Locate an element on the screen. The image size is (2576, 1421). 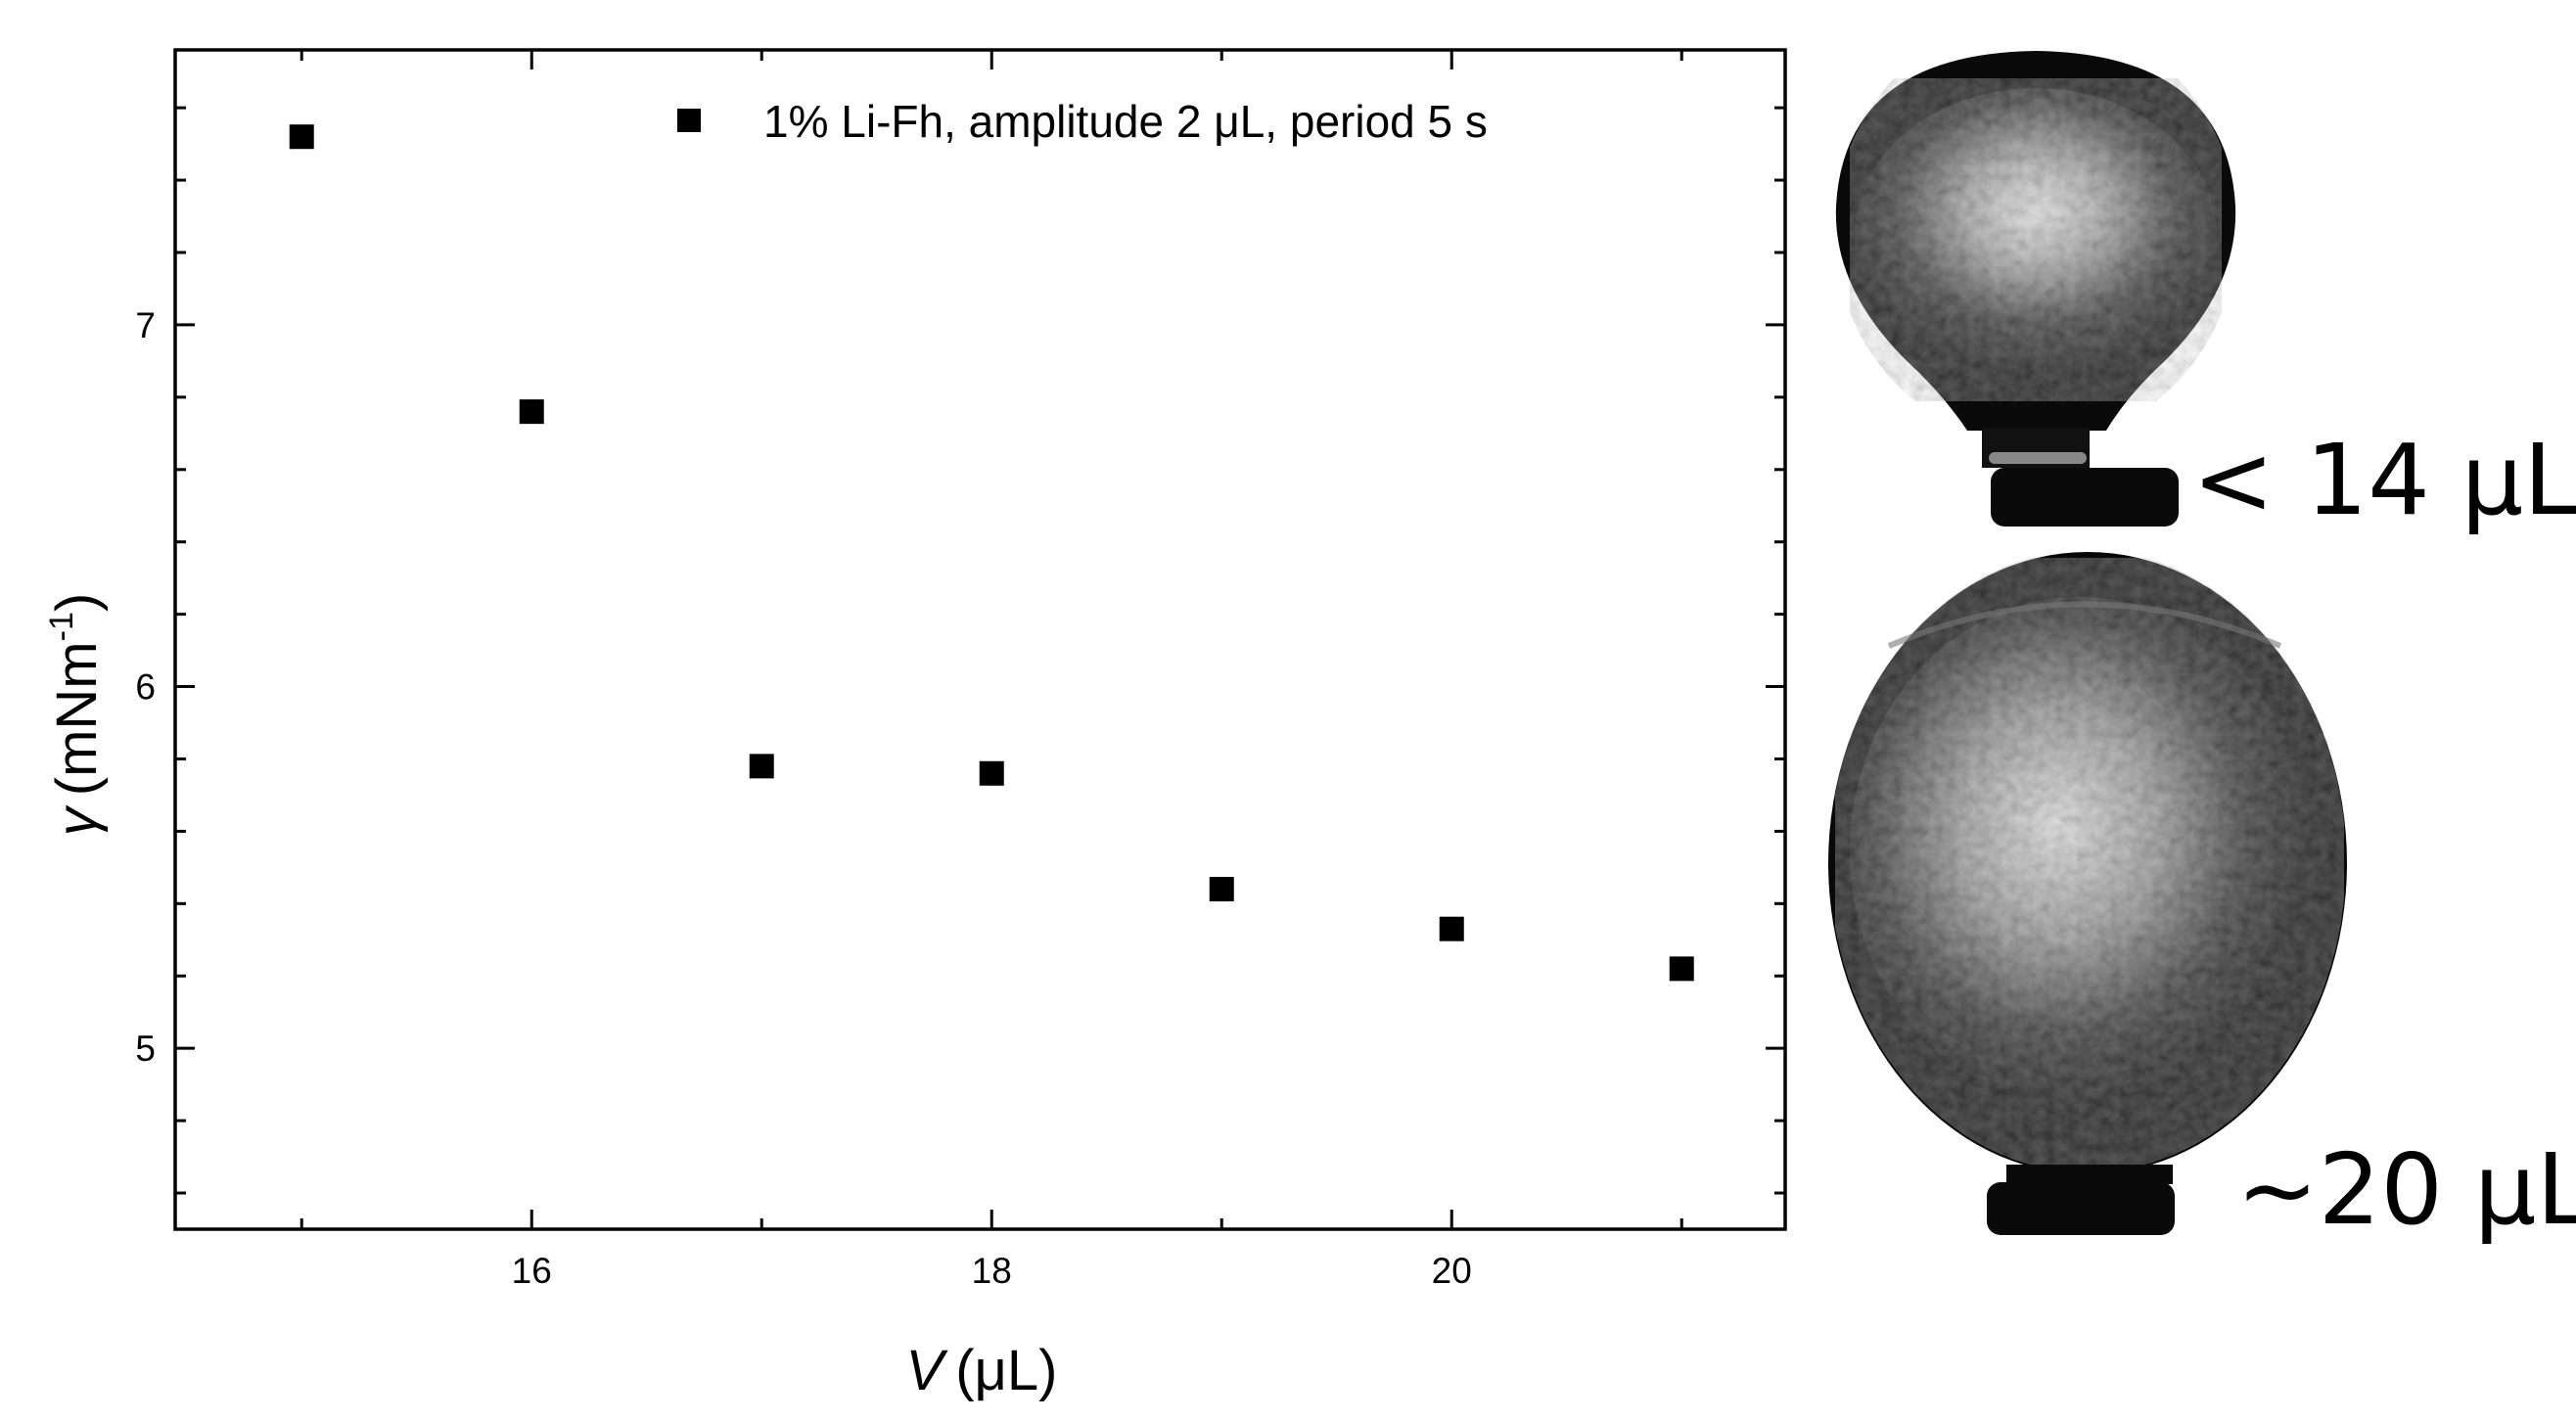
x-tick-label: 16 is located at coordinates (532, 1271).